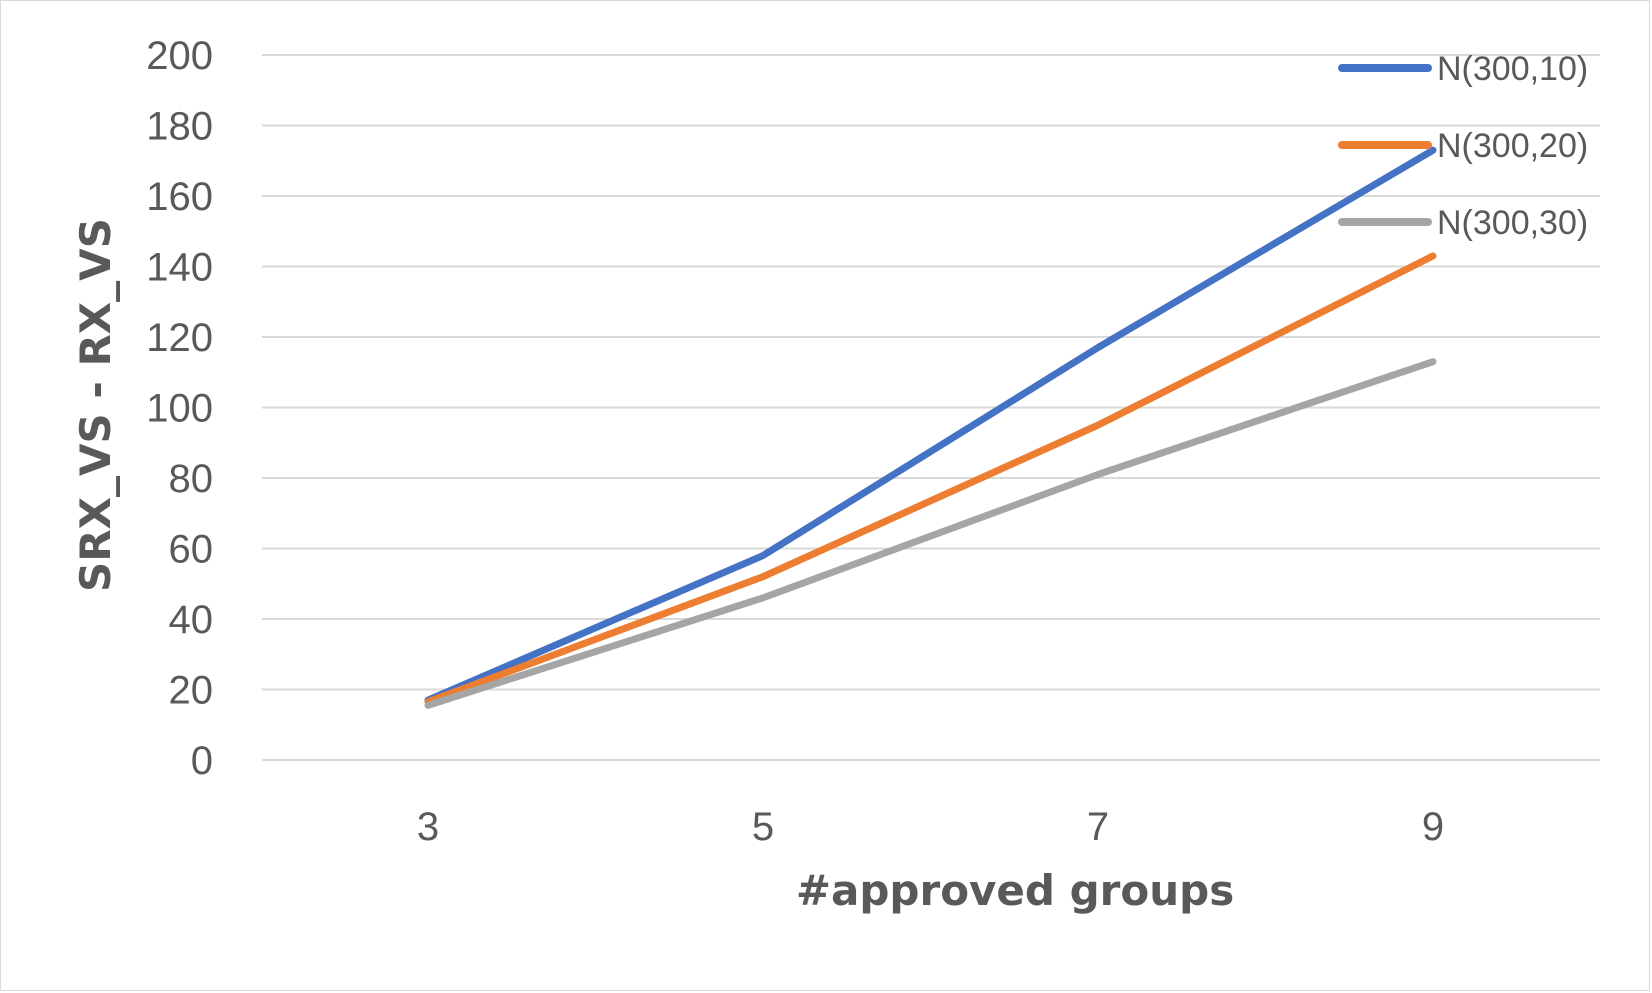 This screenshot has height=993, width=1652. Describe the element at coordinates (179, 338) in the screenshot. I see `y-tick-label: 120` at that location.